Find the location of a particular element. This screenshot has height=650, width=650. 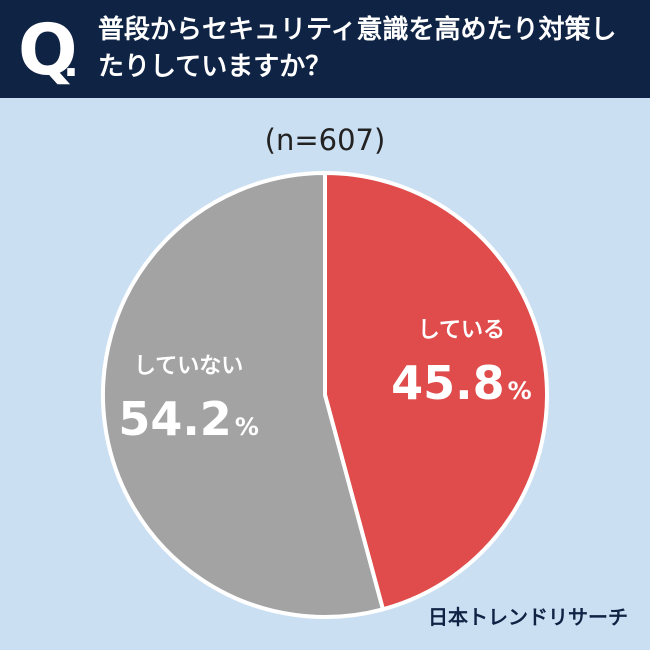

slice-value-no: 54.2% is located at coordinates (188, 419).